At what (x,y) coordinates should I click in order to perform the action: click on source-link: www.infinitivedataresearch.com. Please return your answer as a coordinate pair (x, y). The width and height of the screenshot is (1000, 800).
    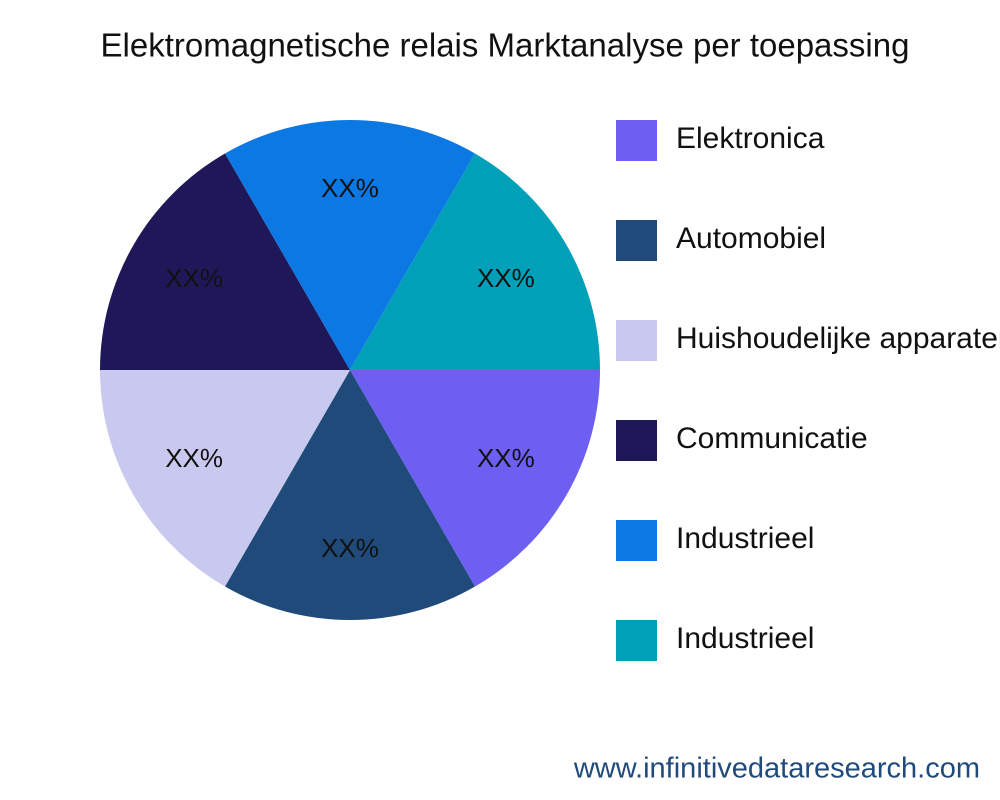
    Looking at the image, I should click on (776, 769).